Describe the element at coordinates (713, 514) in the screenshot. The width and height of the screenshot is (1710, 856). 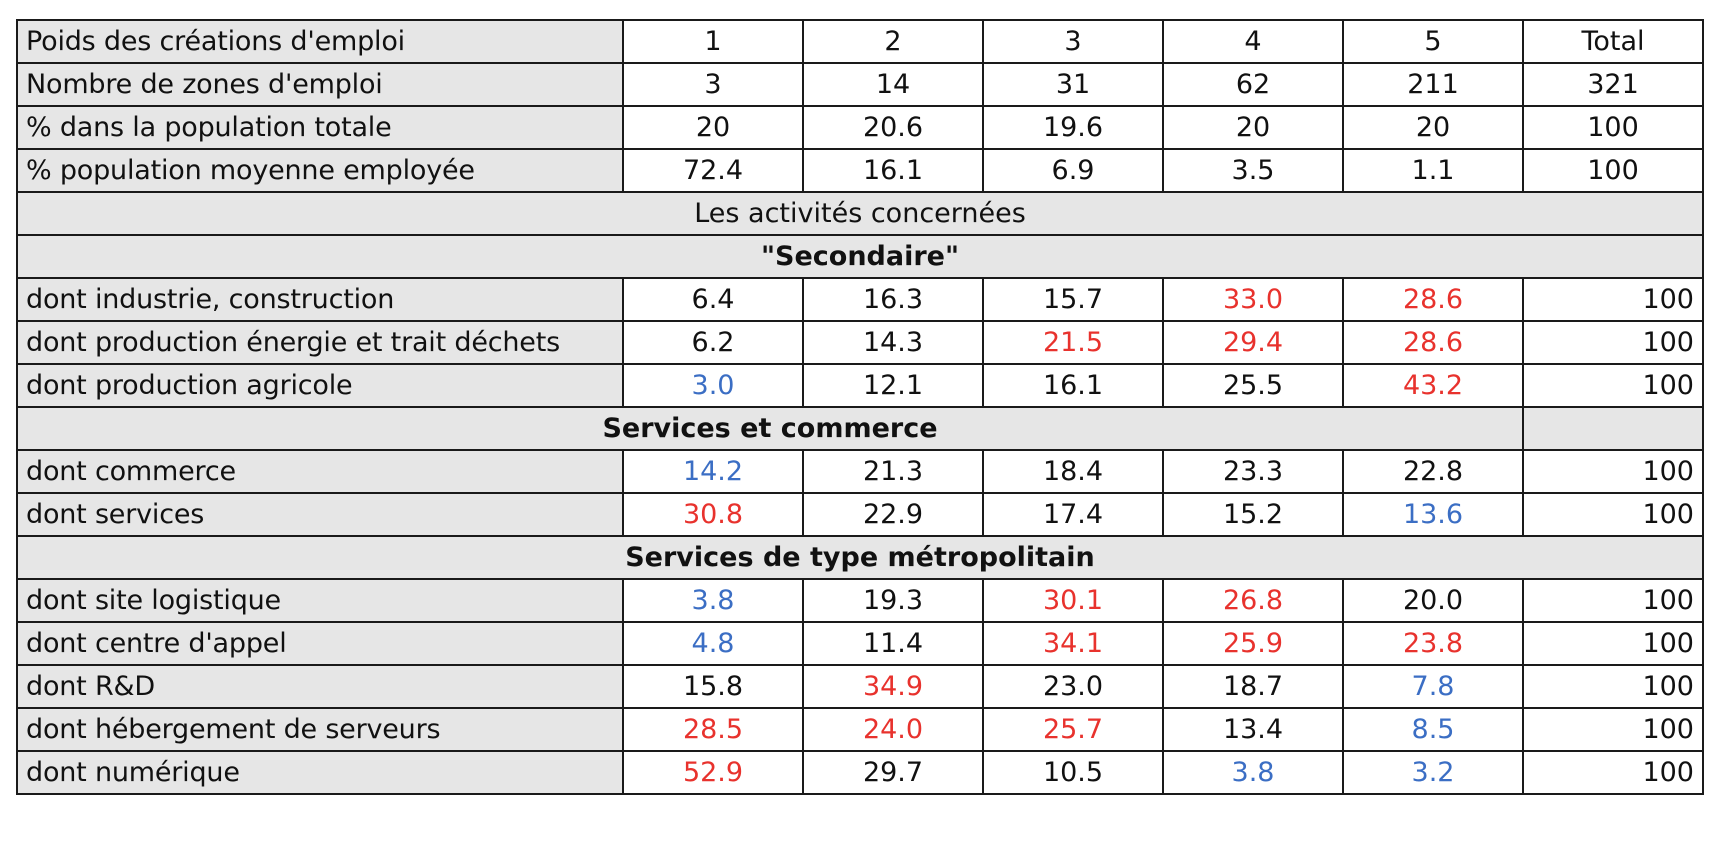
I see `cell-value: 30.8` at that location.